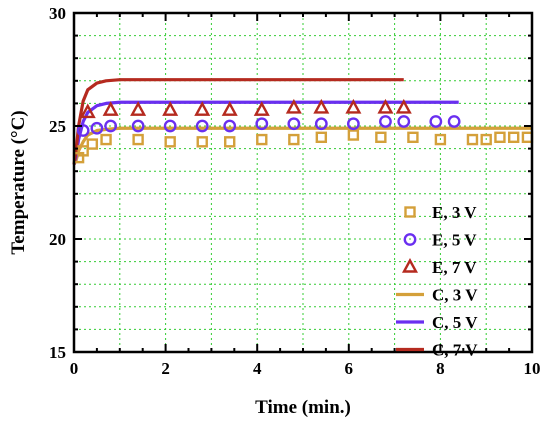  I want to click on legend-label-3: C, 3 V, so click(455, 295).